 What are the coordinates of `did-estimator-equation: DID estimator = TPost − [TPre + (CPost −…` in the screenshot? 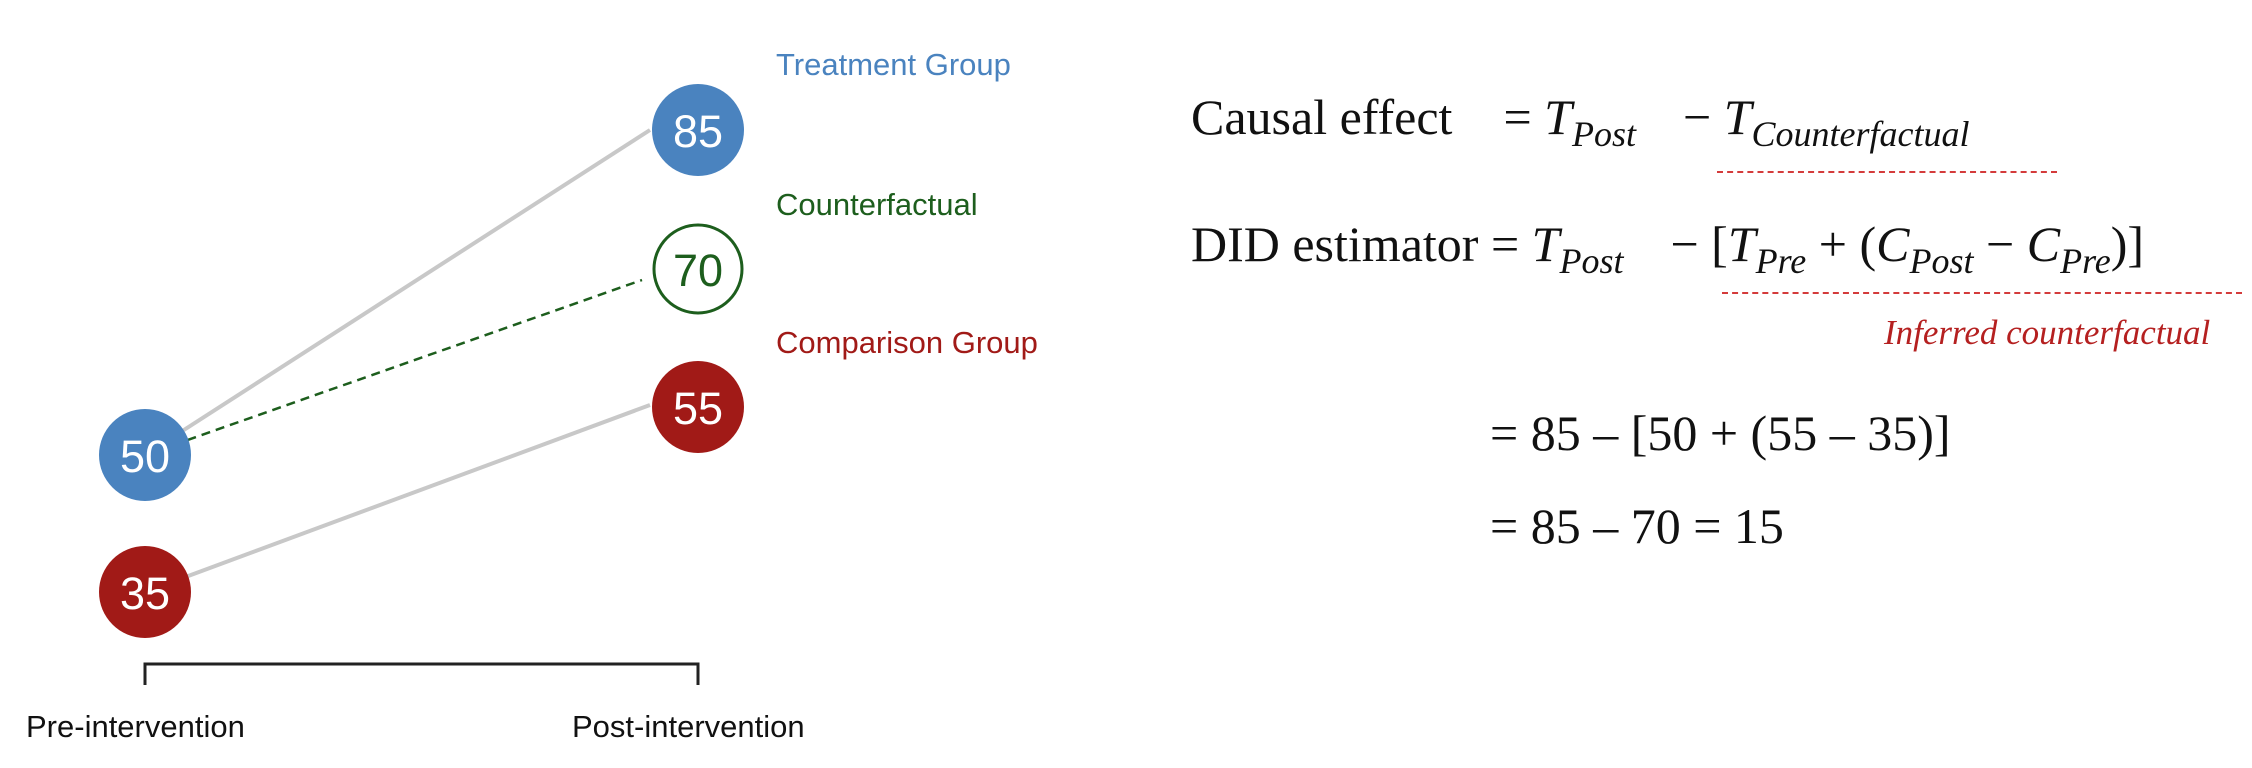 It's located at (1668, 248).